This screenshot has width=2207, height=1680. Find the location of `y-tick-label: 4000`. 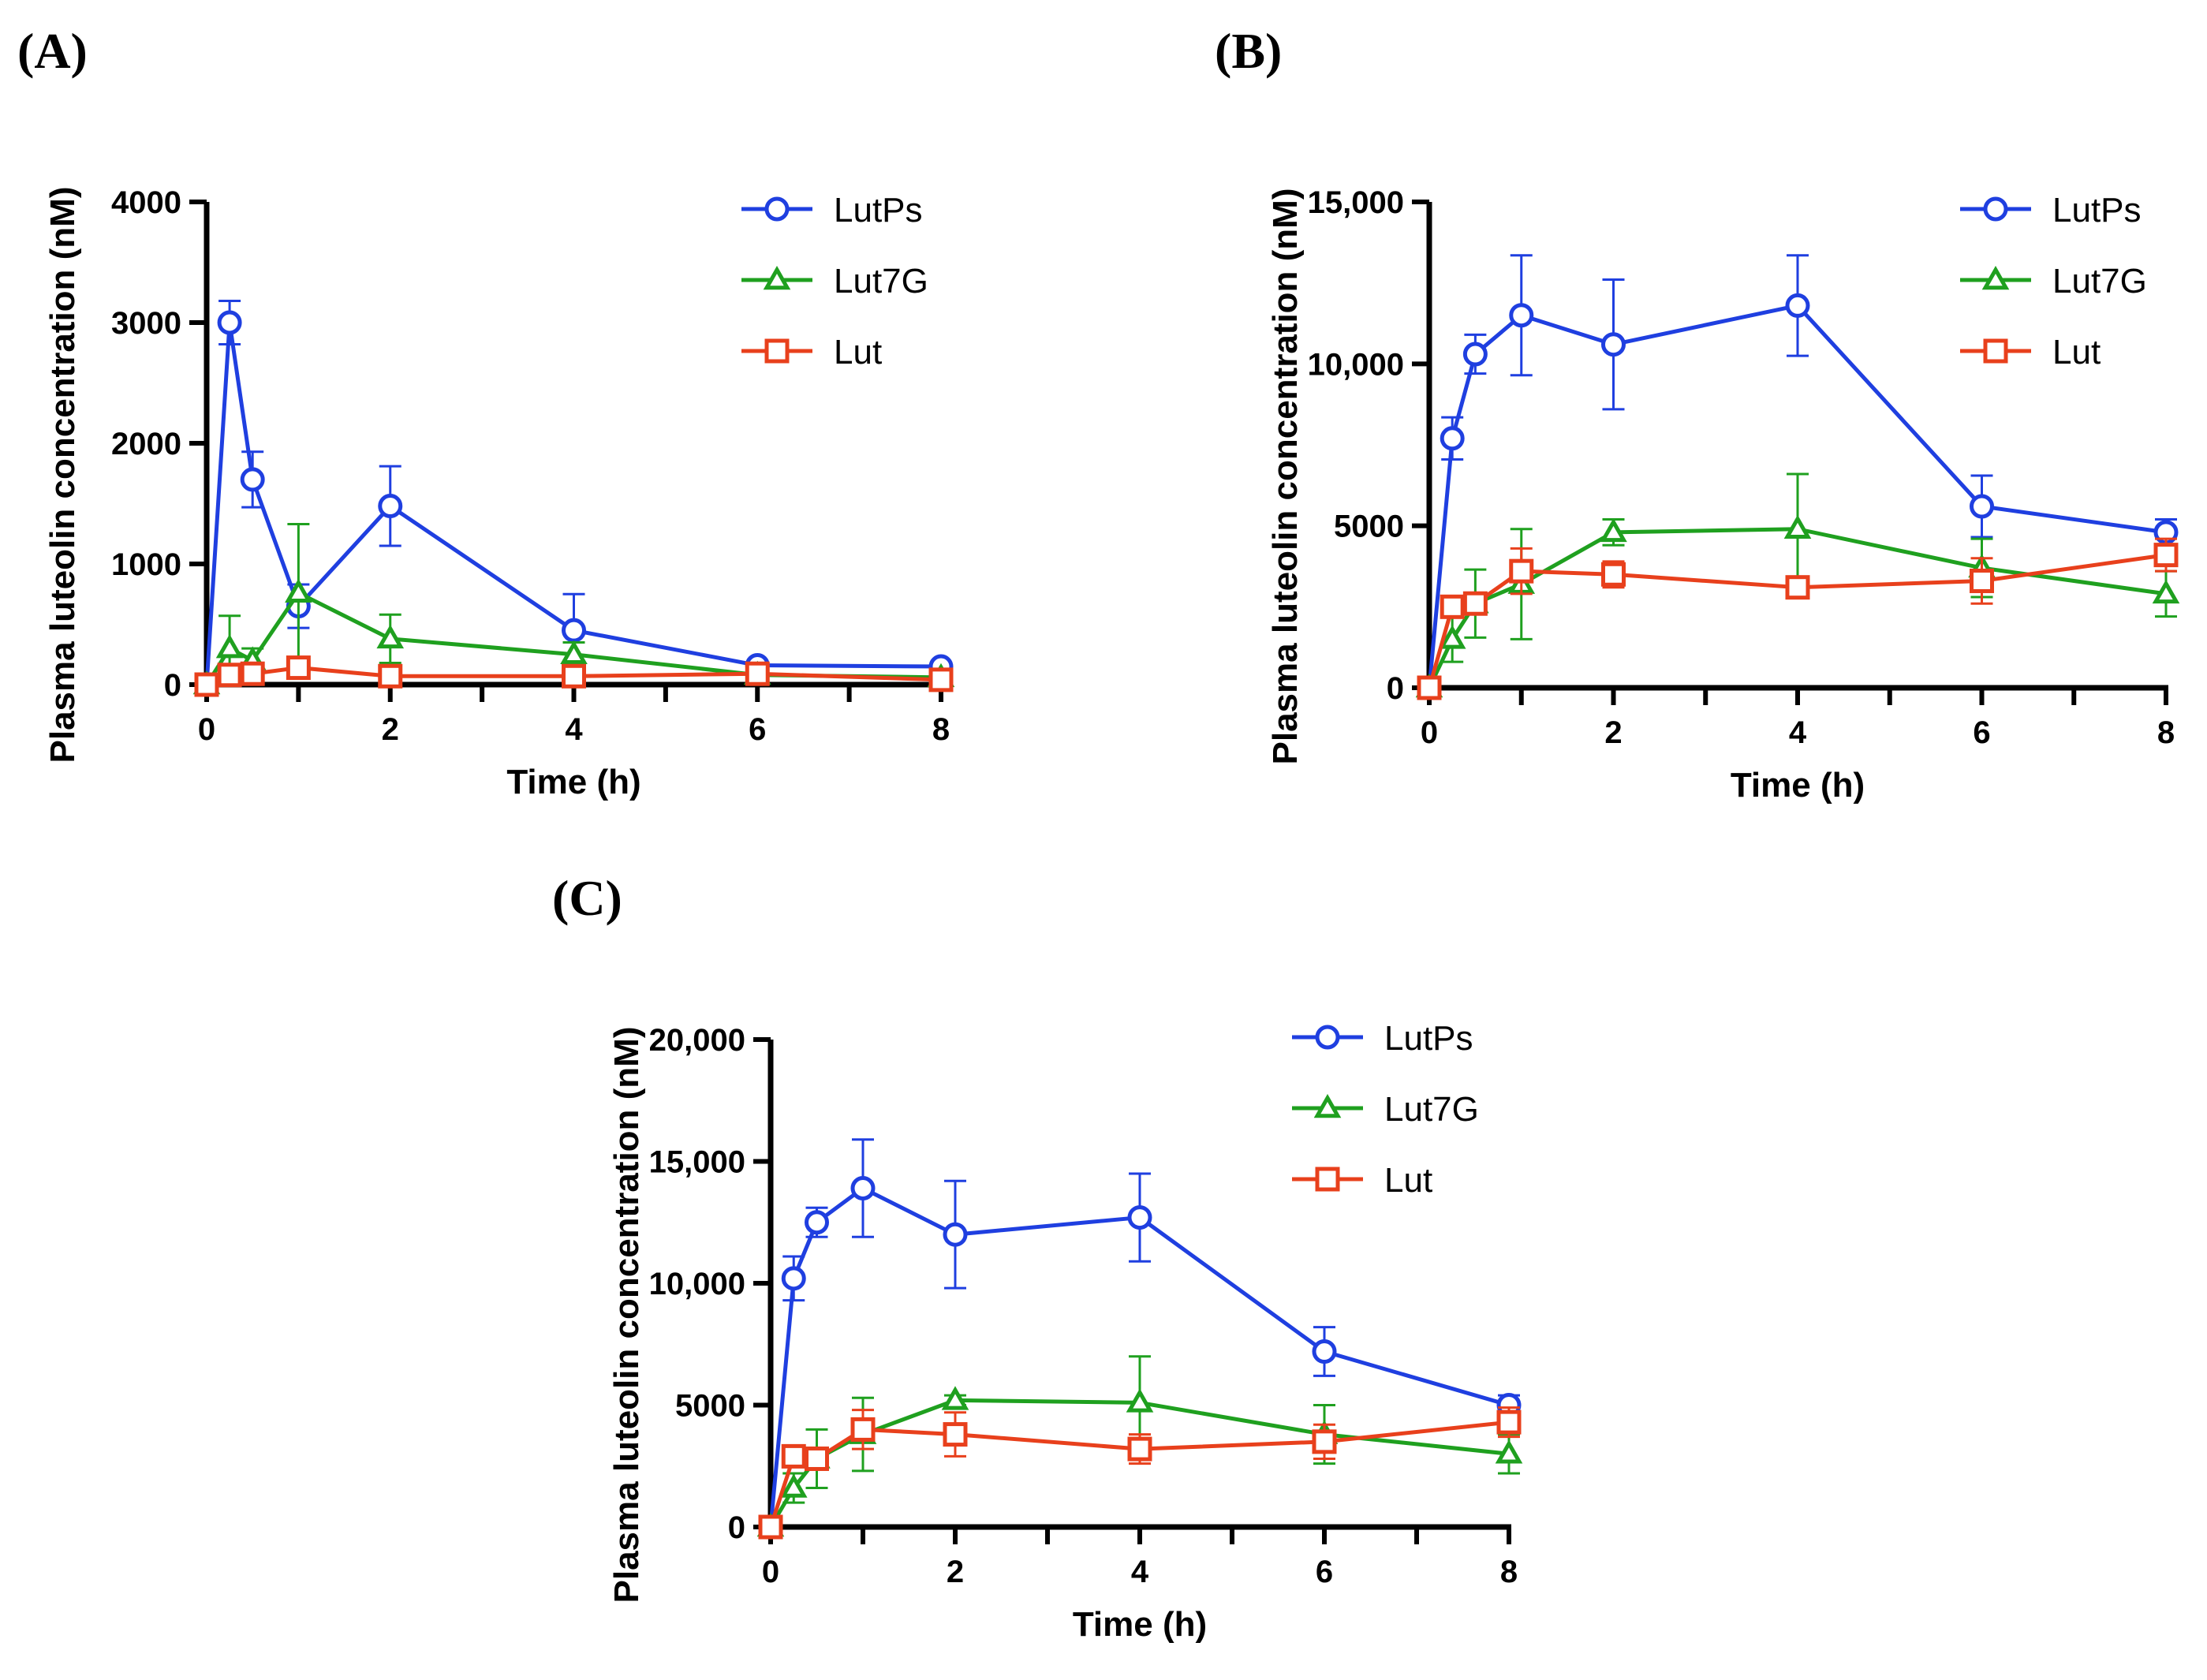

y-tick-label: 4000 is located at coordinates (146, 202).